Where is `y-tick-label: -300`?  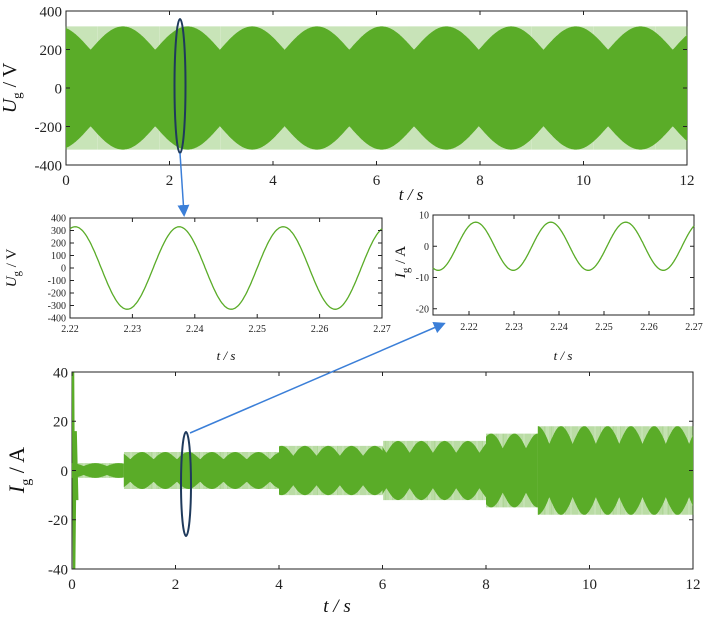
y-tick-label: -300 is located at coordinates (57, 306).